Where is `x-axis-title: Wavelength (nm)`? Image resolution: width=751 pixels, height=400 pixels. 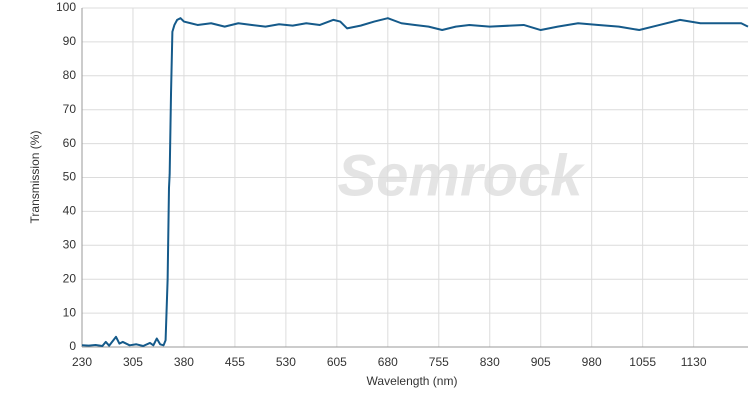 x-axis-title: Wavelength (nm) is located at coordinates (412, 381).